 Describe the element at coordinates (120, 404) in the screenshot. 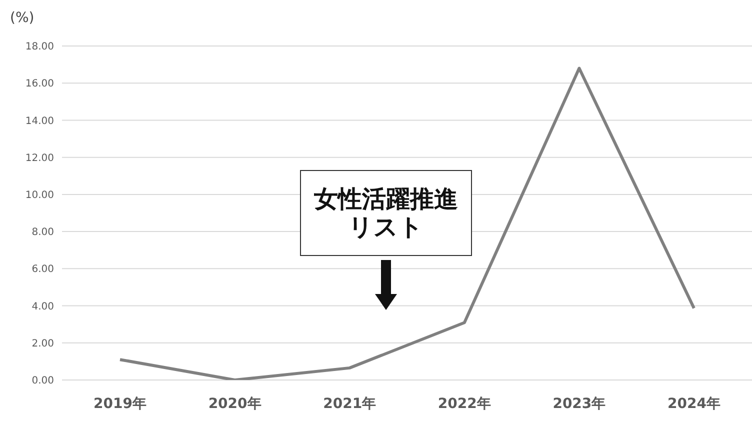

I see `x-tick-label: 2019年` at that location.